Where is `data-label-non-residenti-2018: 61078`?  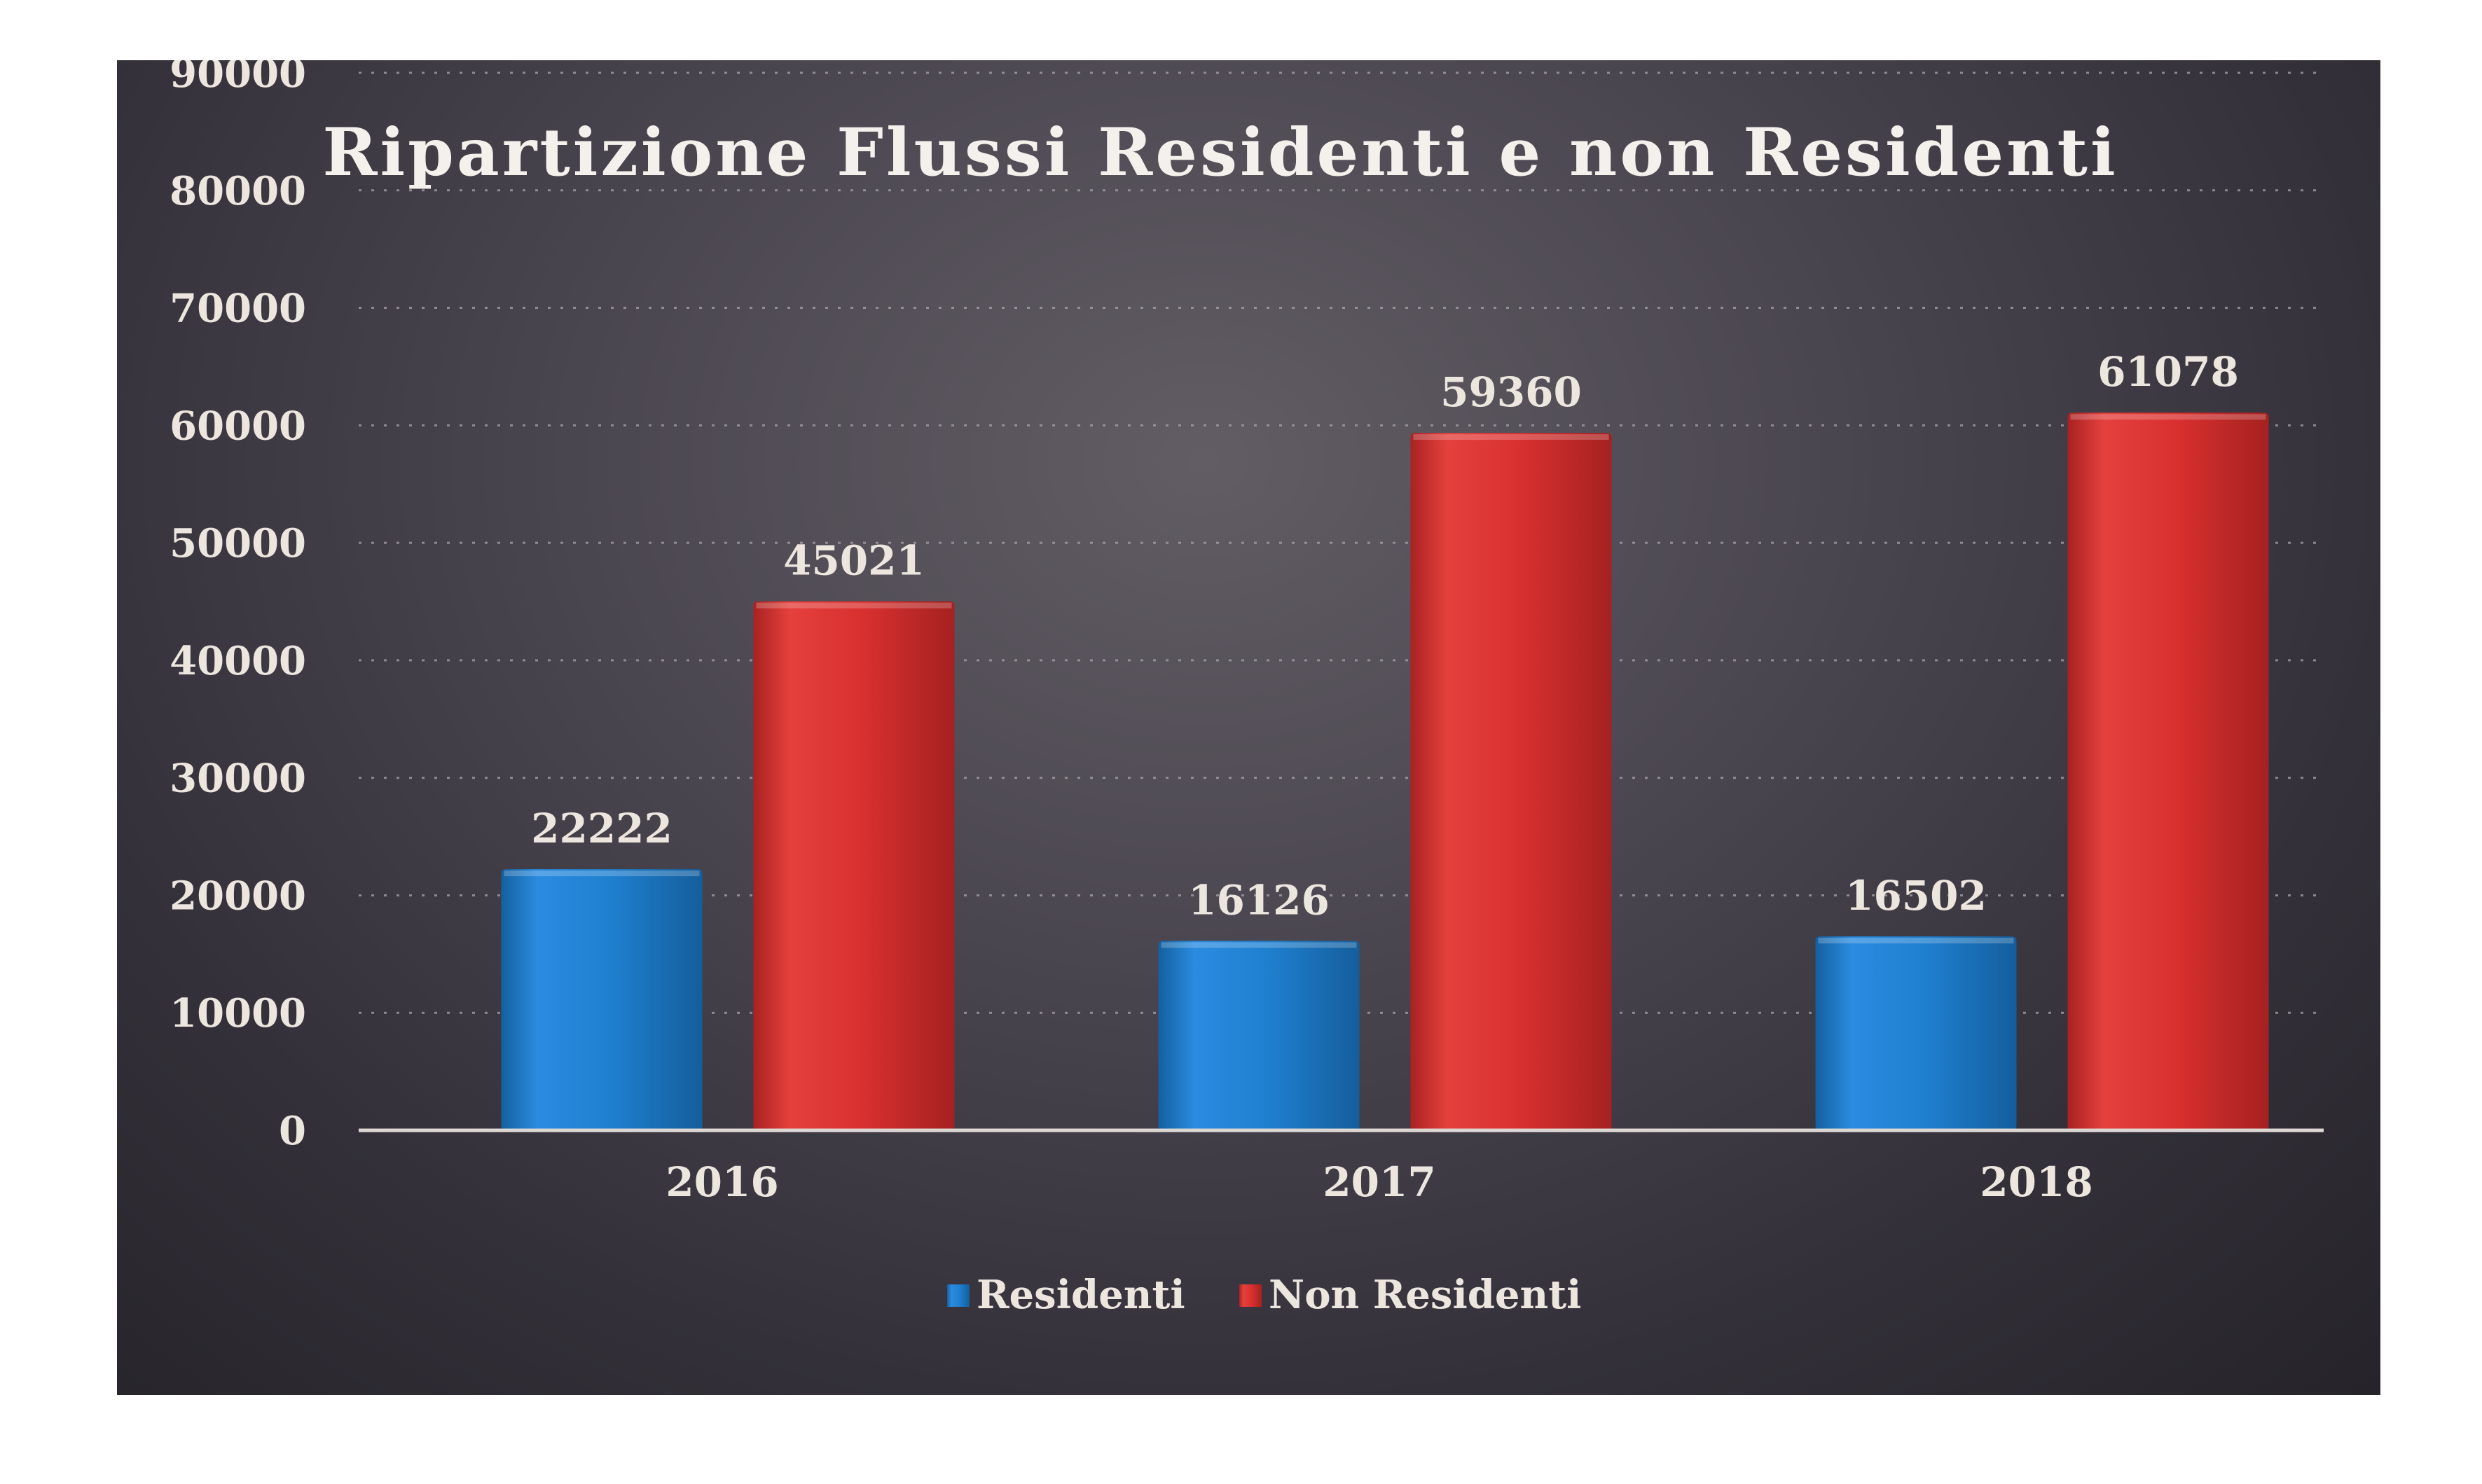 data-label-non-residenti-2018: 61078 is located at coordinates (2168, 372).